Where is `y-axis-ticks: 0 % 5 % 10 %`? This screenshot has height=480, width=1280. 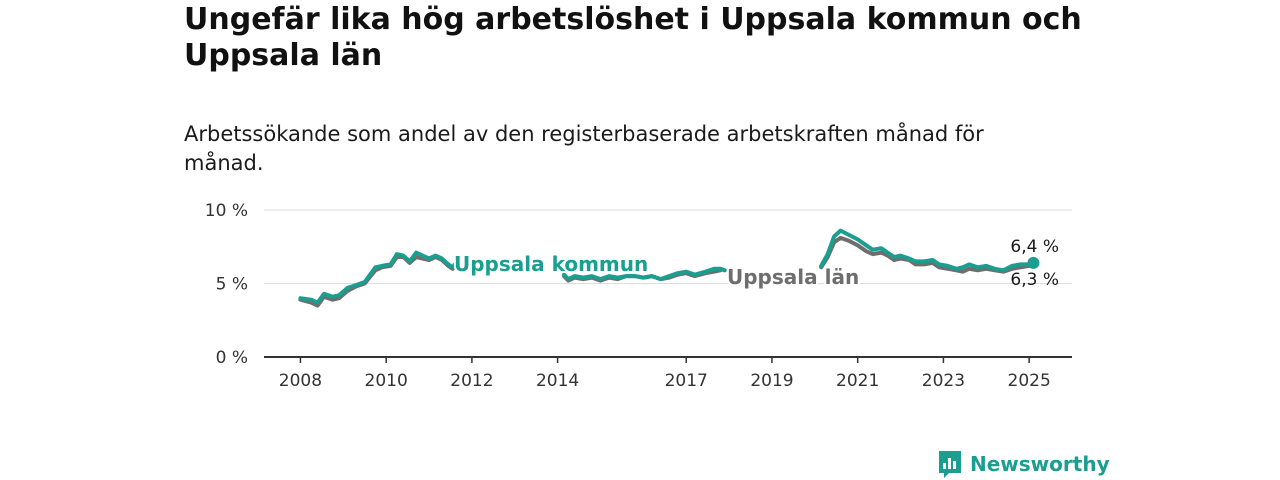
y-axis-ticks: 0 % 5 % 10 % is located at coordinates (226, 284).